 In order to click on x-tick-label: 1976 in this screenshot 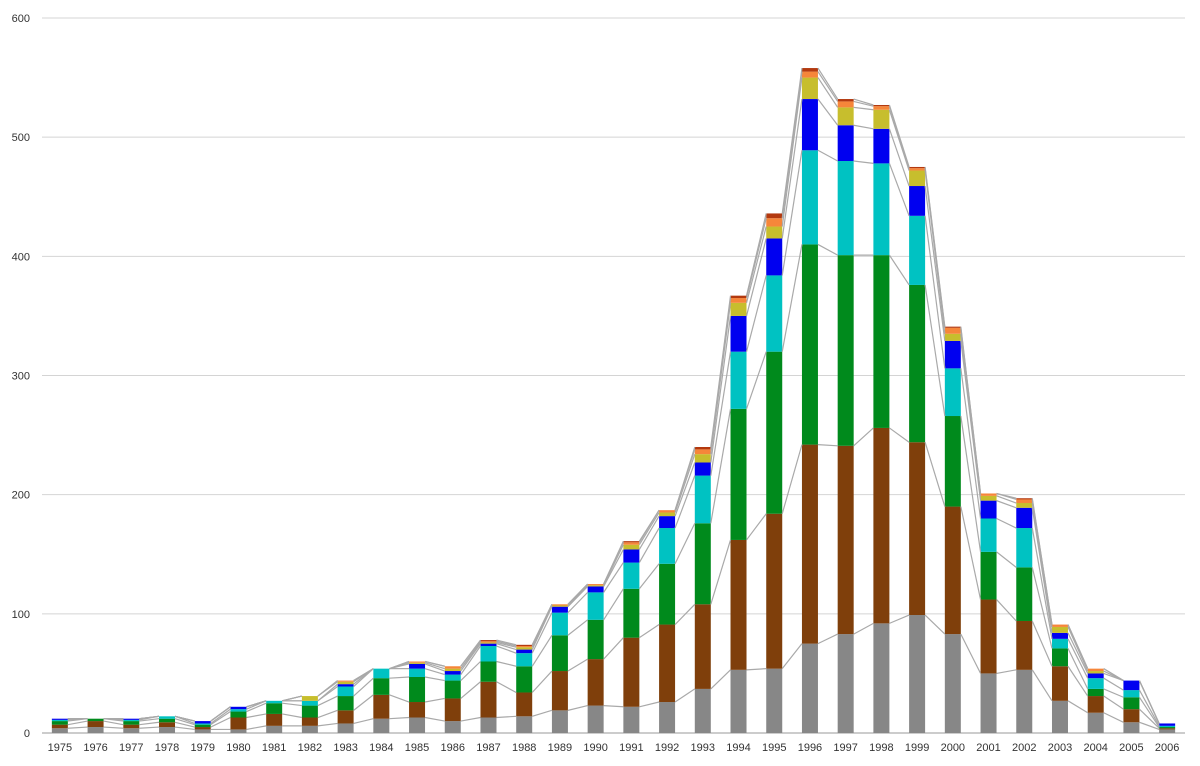, I will do `click(95, 748)`.